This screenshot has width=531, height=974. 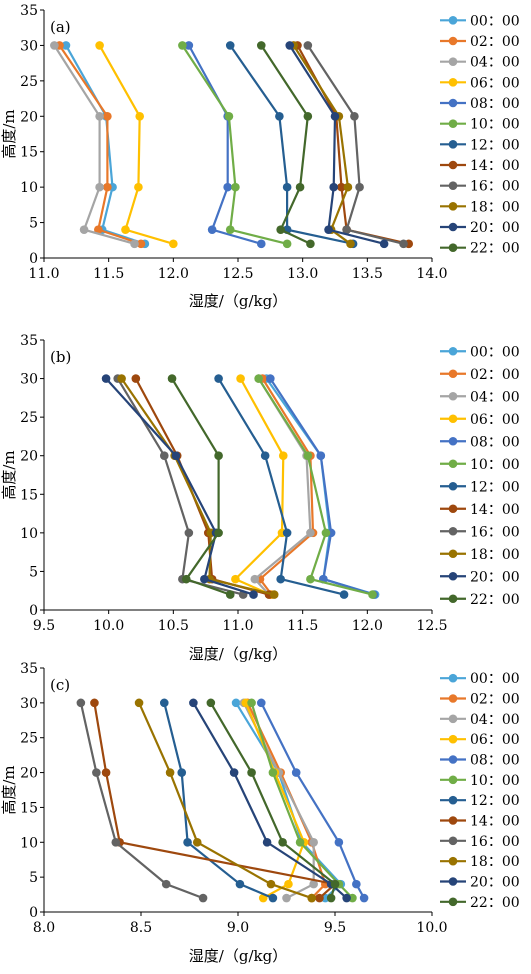 What do you see at coordinates (29, 11) in the screenshot?
I see `y-tick-label: 35` at bounding box center [29, 11].